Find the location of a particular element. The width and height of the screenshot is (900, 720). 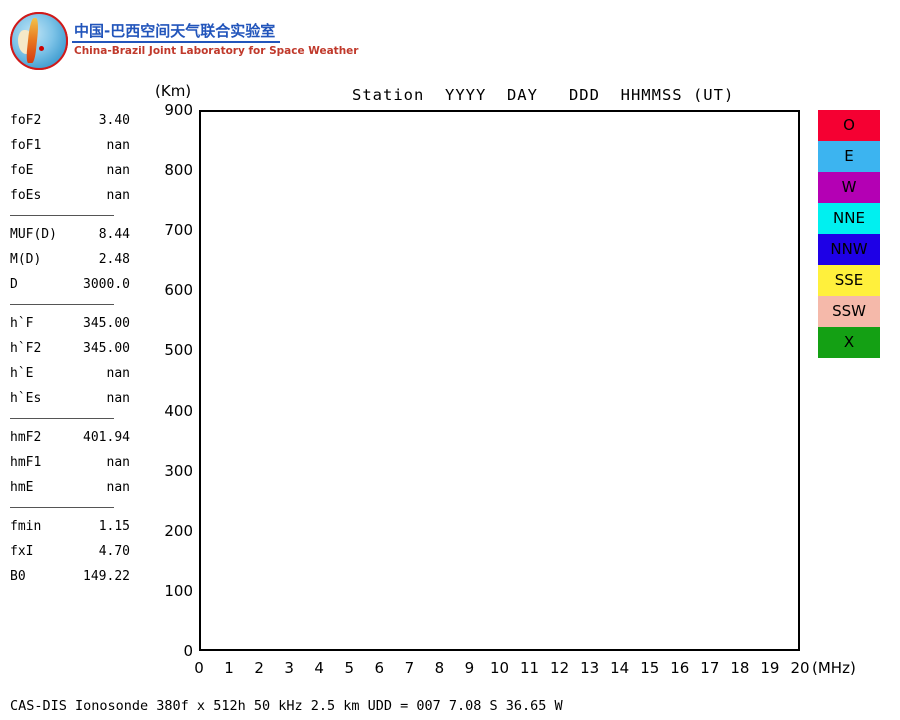

y-axis-unit-label: (Km) is located at coordinates (173, 91).